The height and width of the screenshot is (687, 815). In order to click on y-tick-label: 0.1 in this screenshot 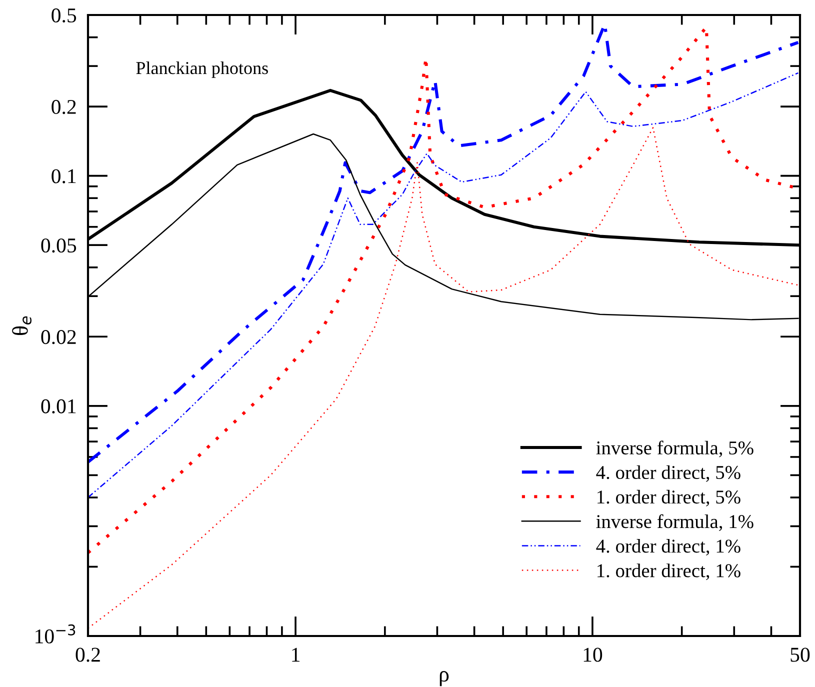, I will do `click(64, 176)`.